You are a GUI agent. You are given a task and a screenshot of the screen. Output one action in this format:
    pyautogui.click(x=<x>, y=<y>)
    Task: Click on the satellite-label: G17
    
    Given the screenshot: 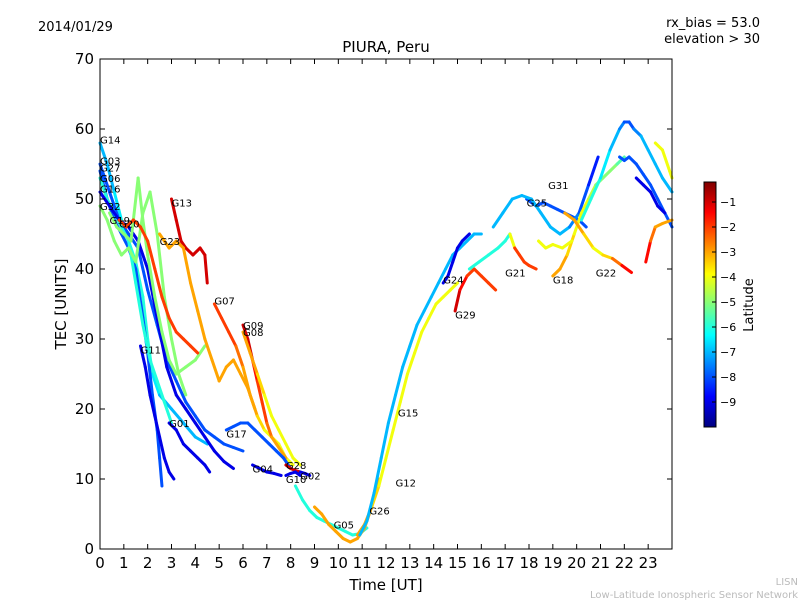 What is the action you would take?
    pyautogui.click(x=236, y=435)
    